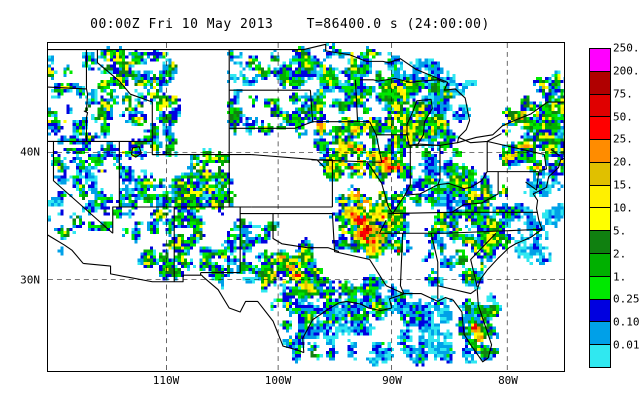 This screenshot has width=640, height=400. What do you see at coordinates (30, 280) in the screenshot?
I see `y-axis-label-1: 30N` at bounding box center [30, 280].